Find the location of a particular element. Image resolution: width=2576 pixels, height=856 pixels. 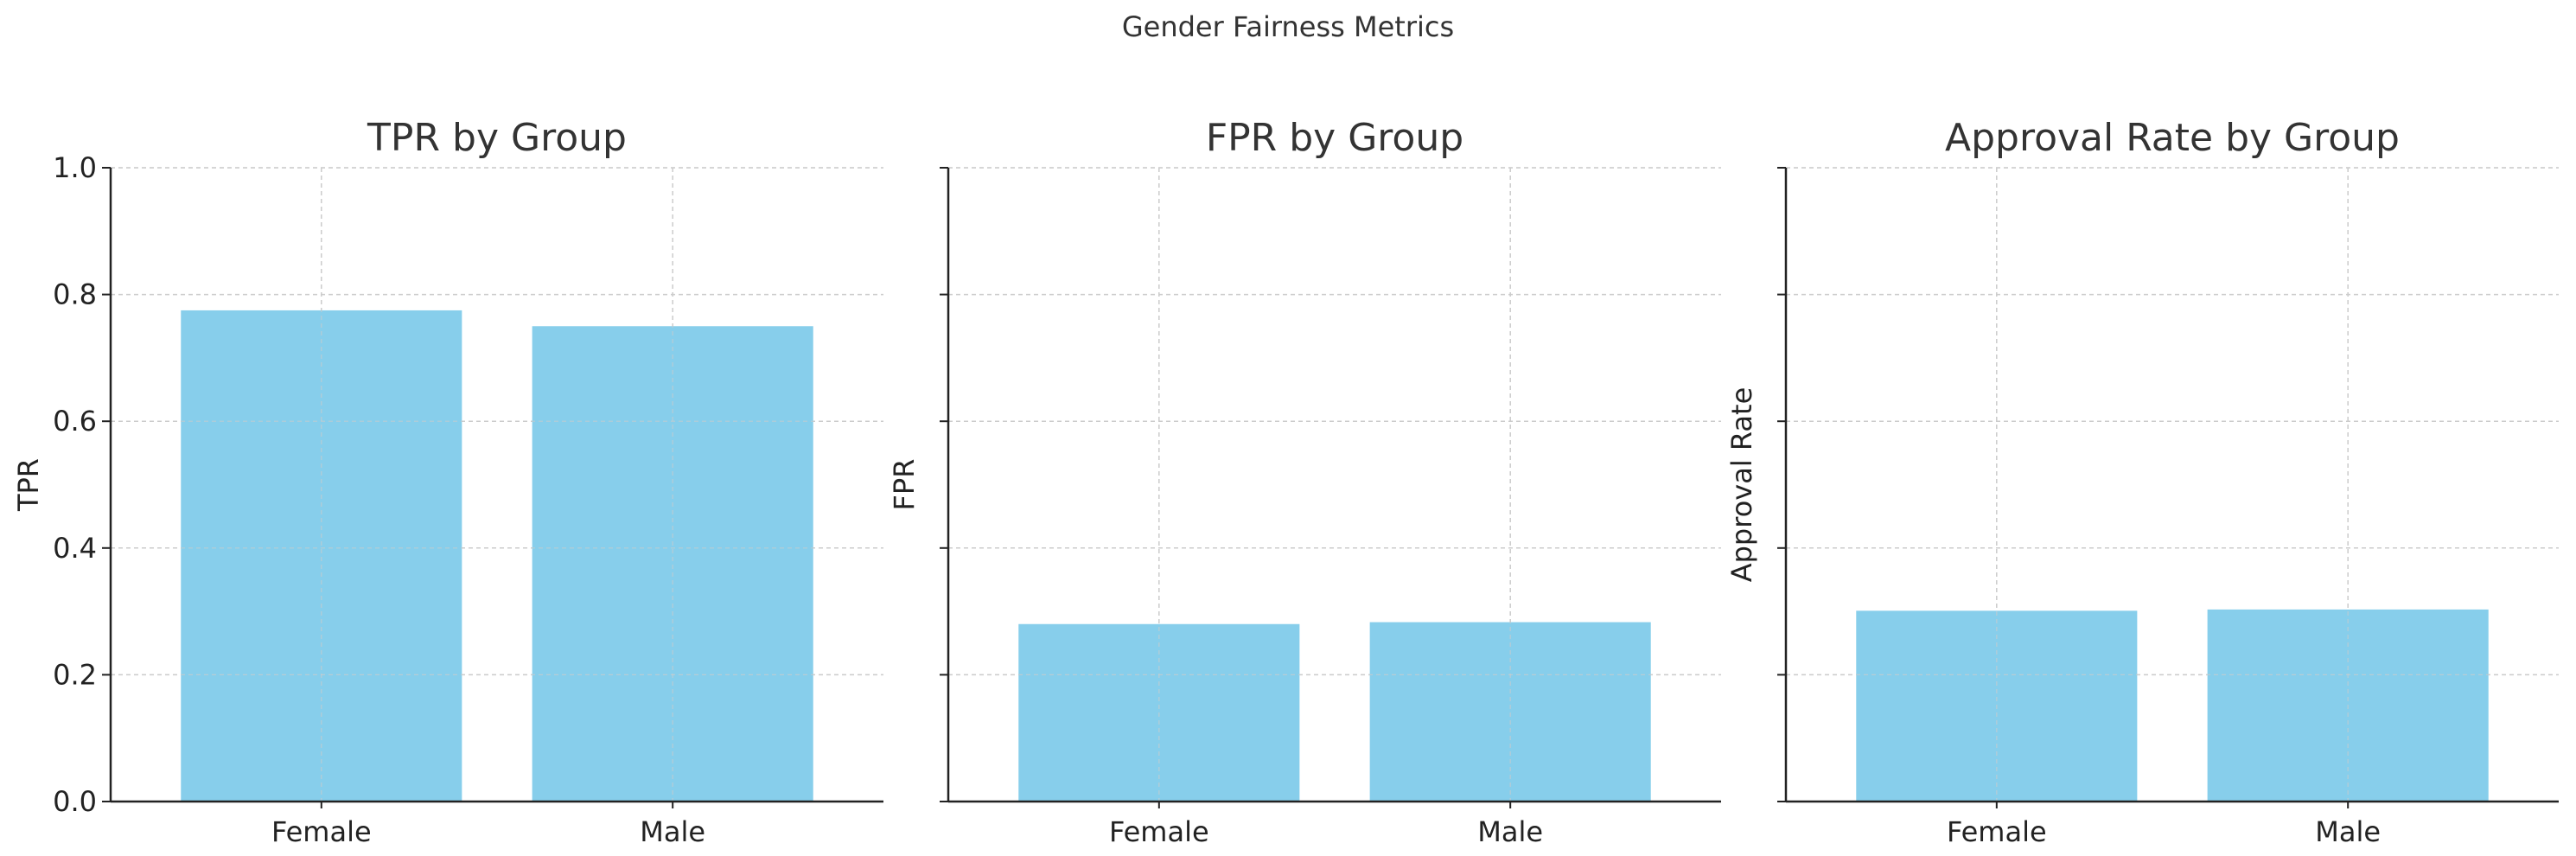

subplot-title: TPR by Group is located at coordinates (497, 138).